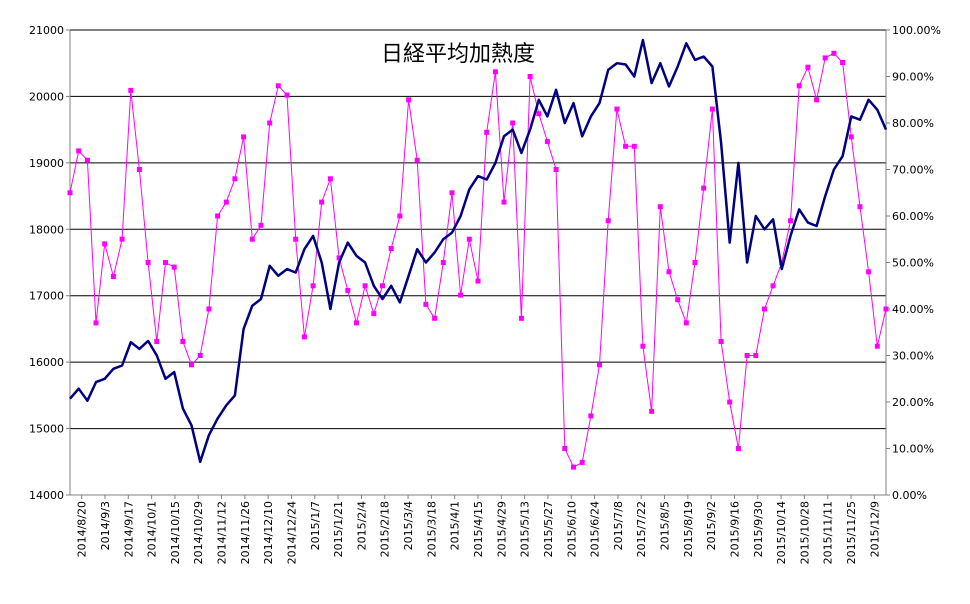 Image resolution: width=970 pixels, height=604 pixels. I want to click on x-tick-label: 2015/6/24, so click(595, 529).